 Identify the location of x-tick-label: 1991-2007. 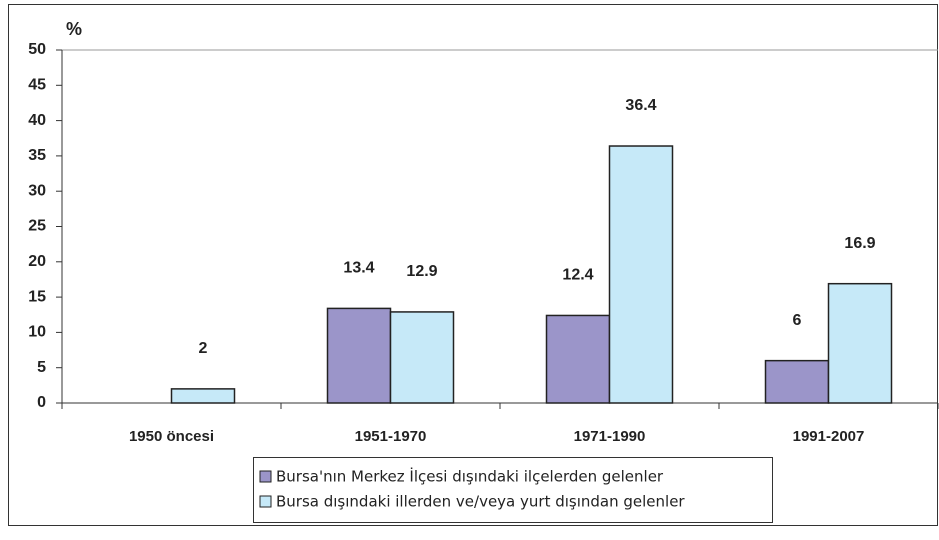
(829, 436).